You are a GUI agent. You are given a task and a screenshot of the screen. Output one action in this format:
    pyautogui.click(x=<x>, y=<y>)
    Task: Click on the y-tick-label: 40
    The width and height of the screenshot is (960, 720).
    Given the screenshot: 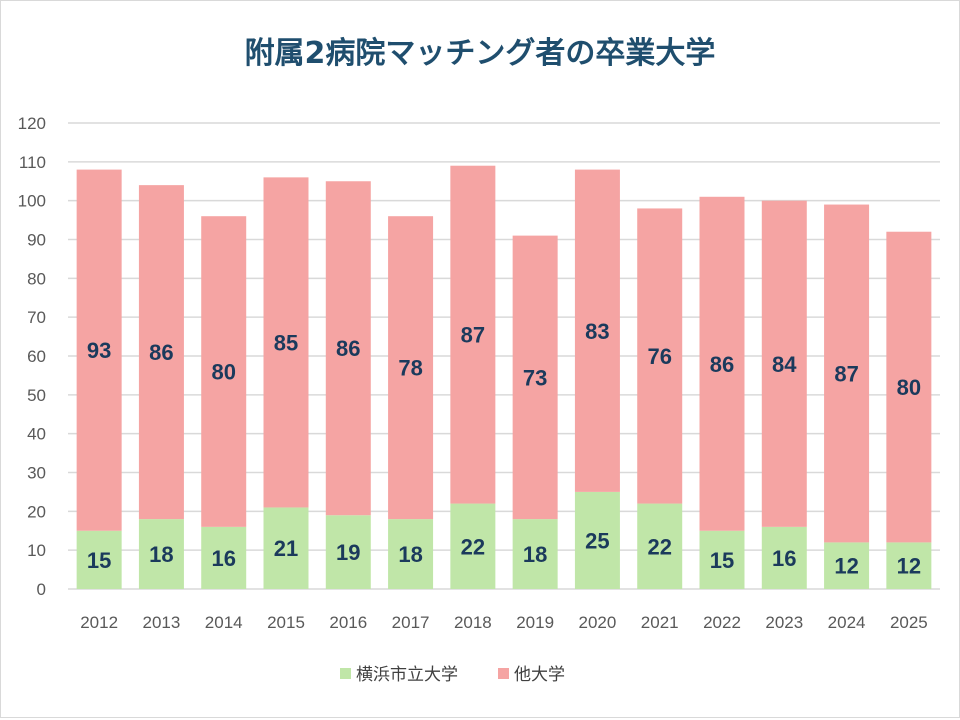 What is the action you would take?
    pyautogui.click(x=36, y=434)
    